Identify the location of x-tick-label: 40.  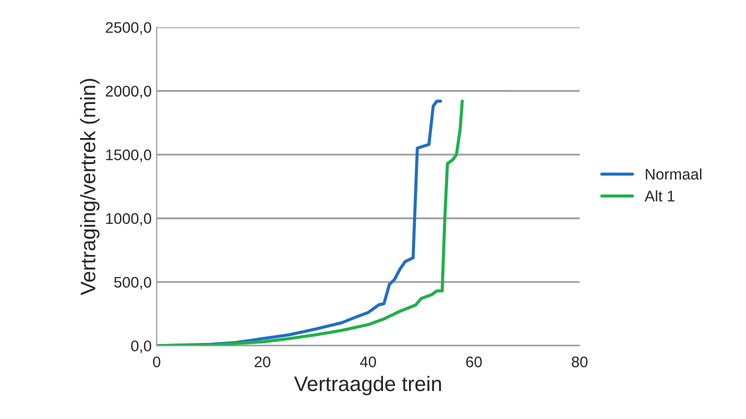
(368, 362).